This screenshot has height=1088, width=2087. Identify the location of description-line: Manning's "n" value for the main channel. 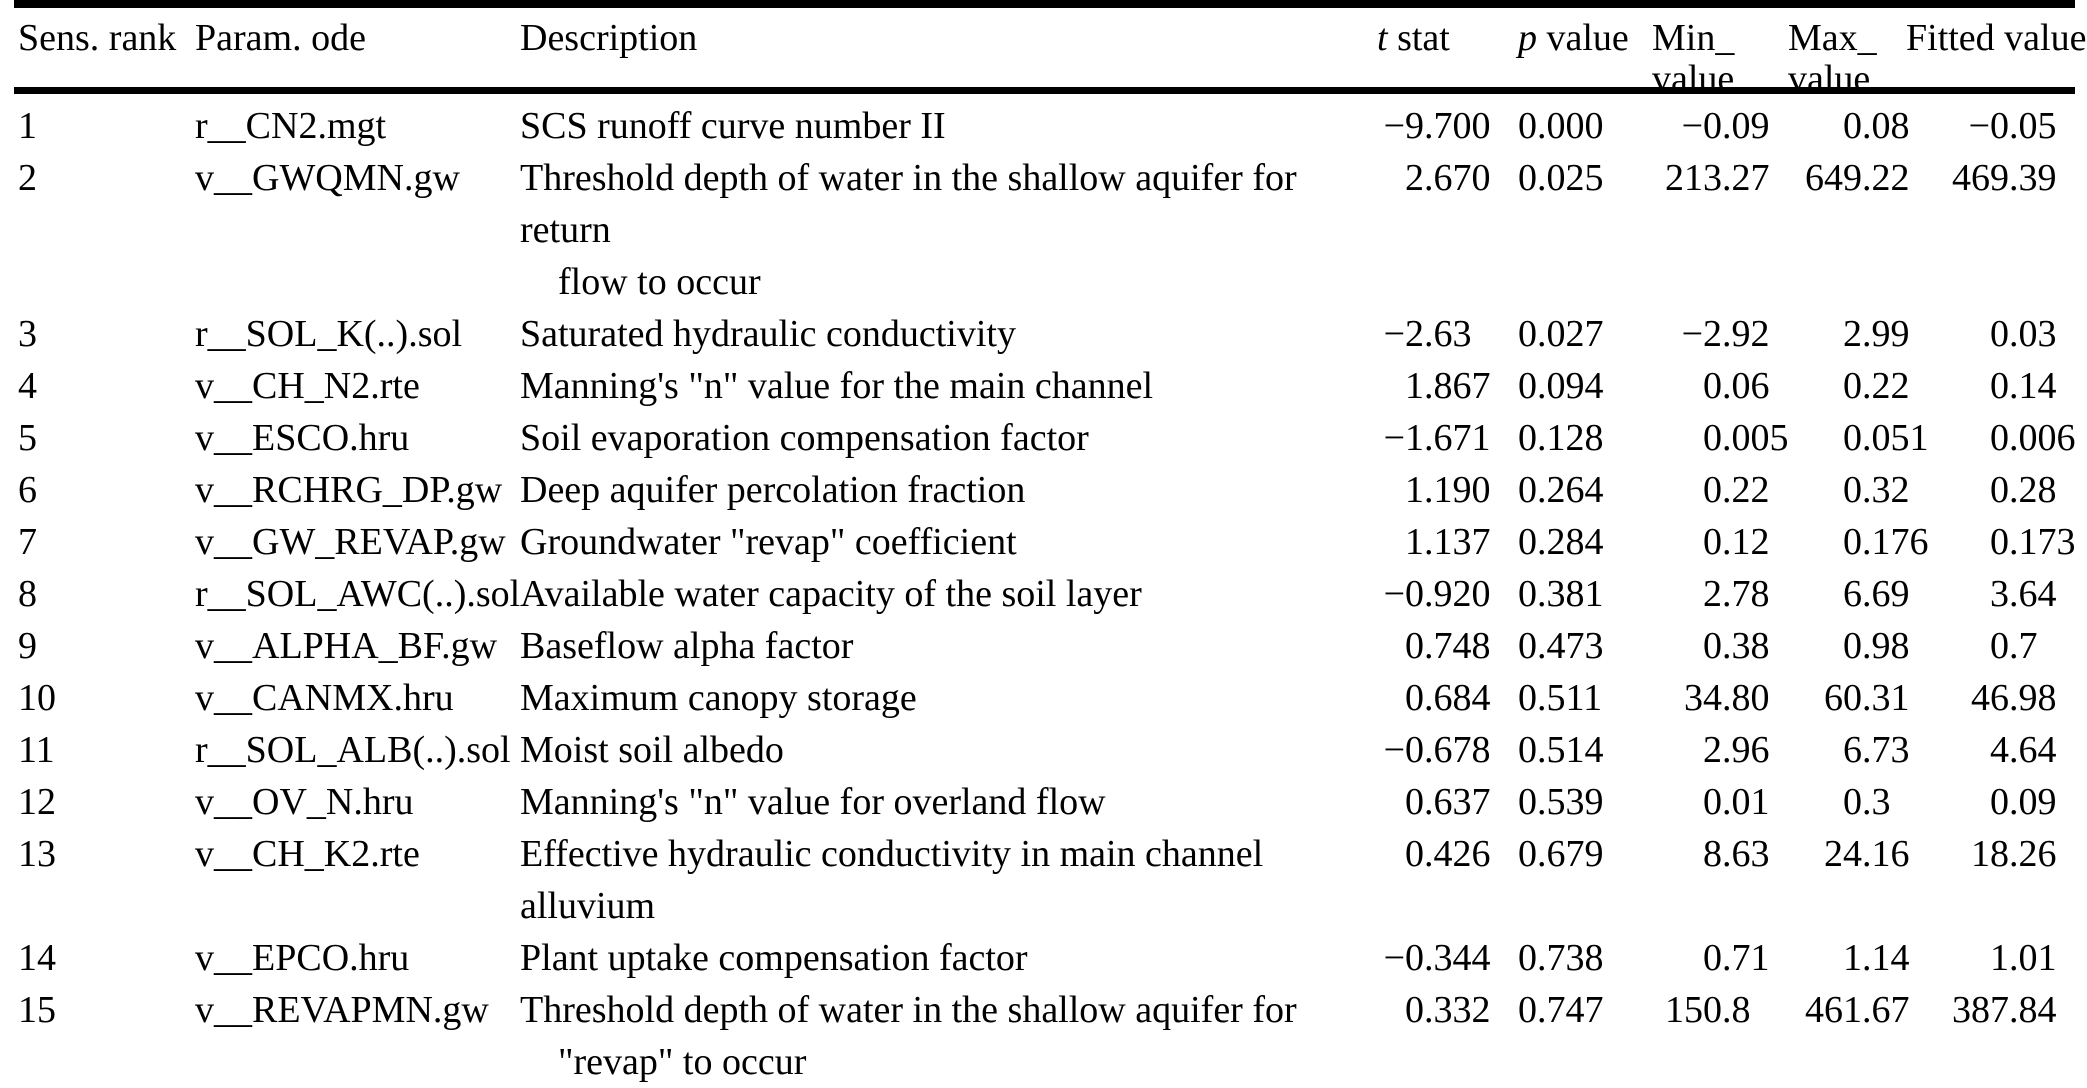
(837, 386).